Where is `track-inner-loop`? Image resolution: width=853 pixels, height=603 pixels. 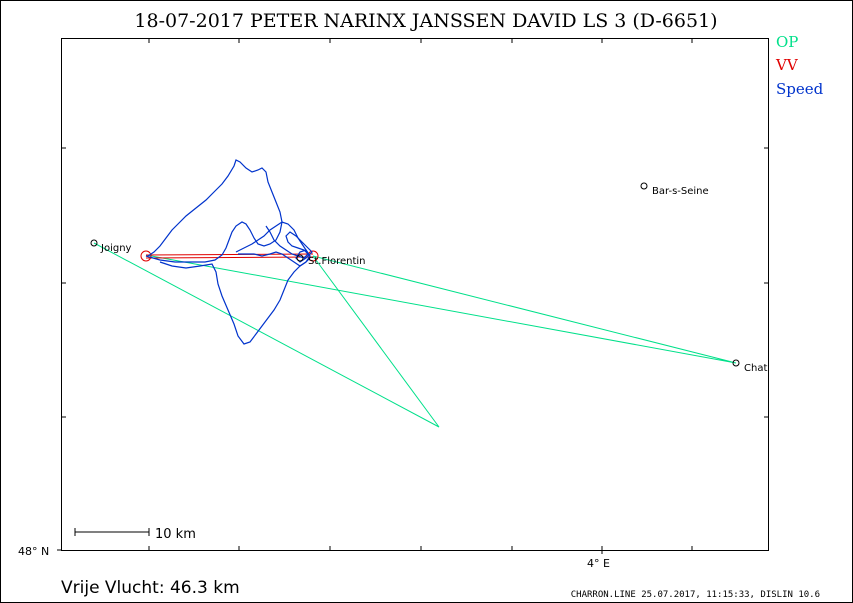
track-inner-loop is located at coordinates (273, 244).